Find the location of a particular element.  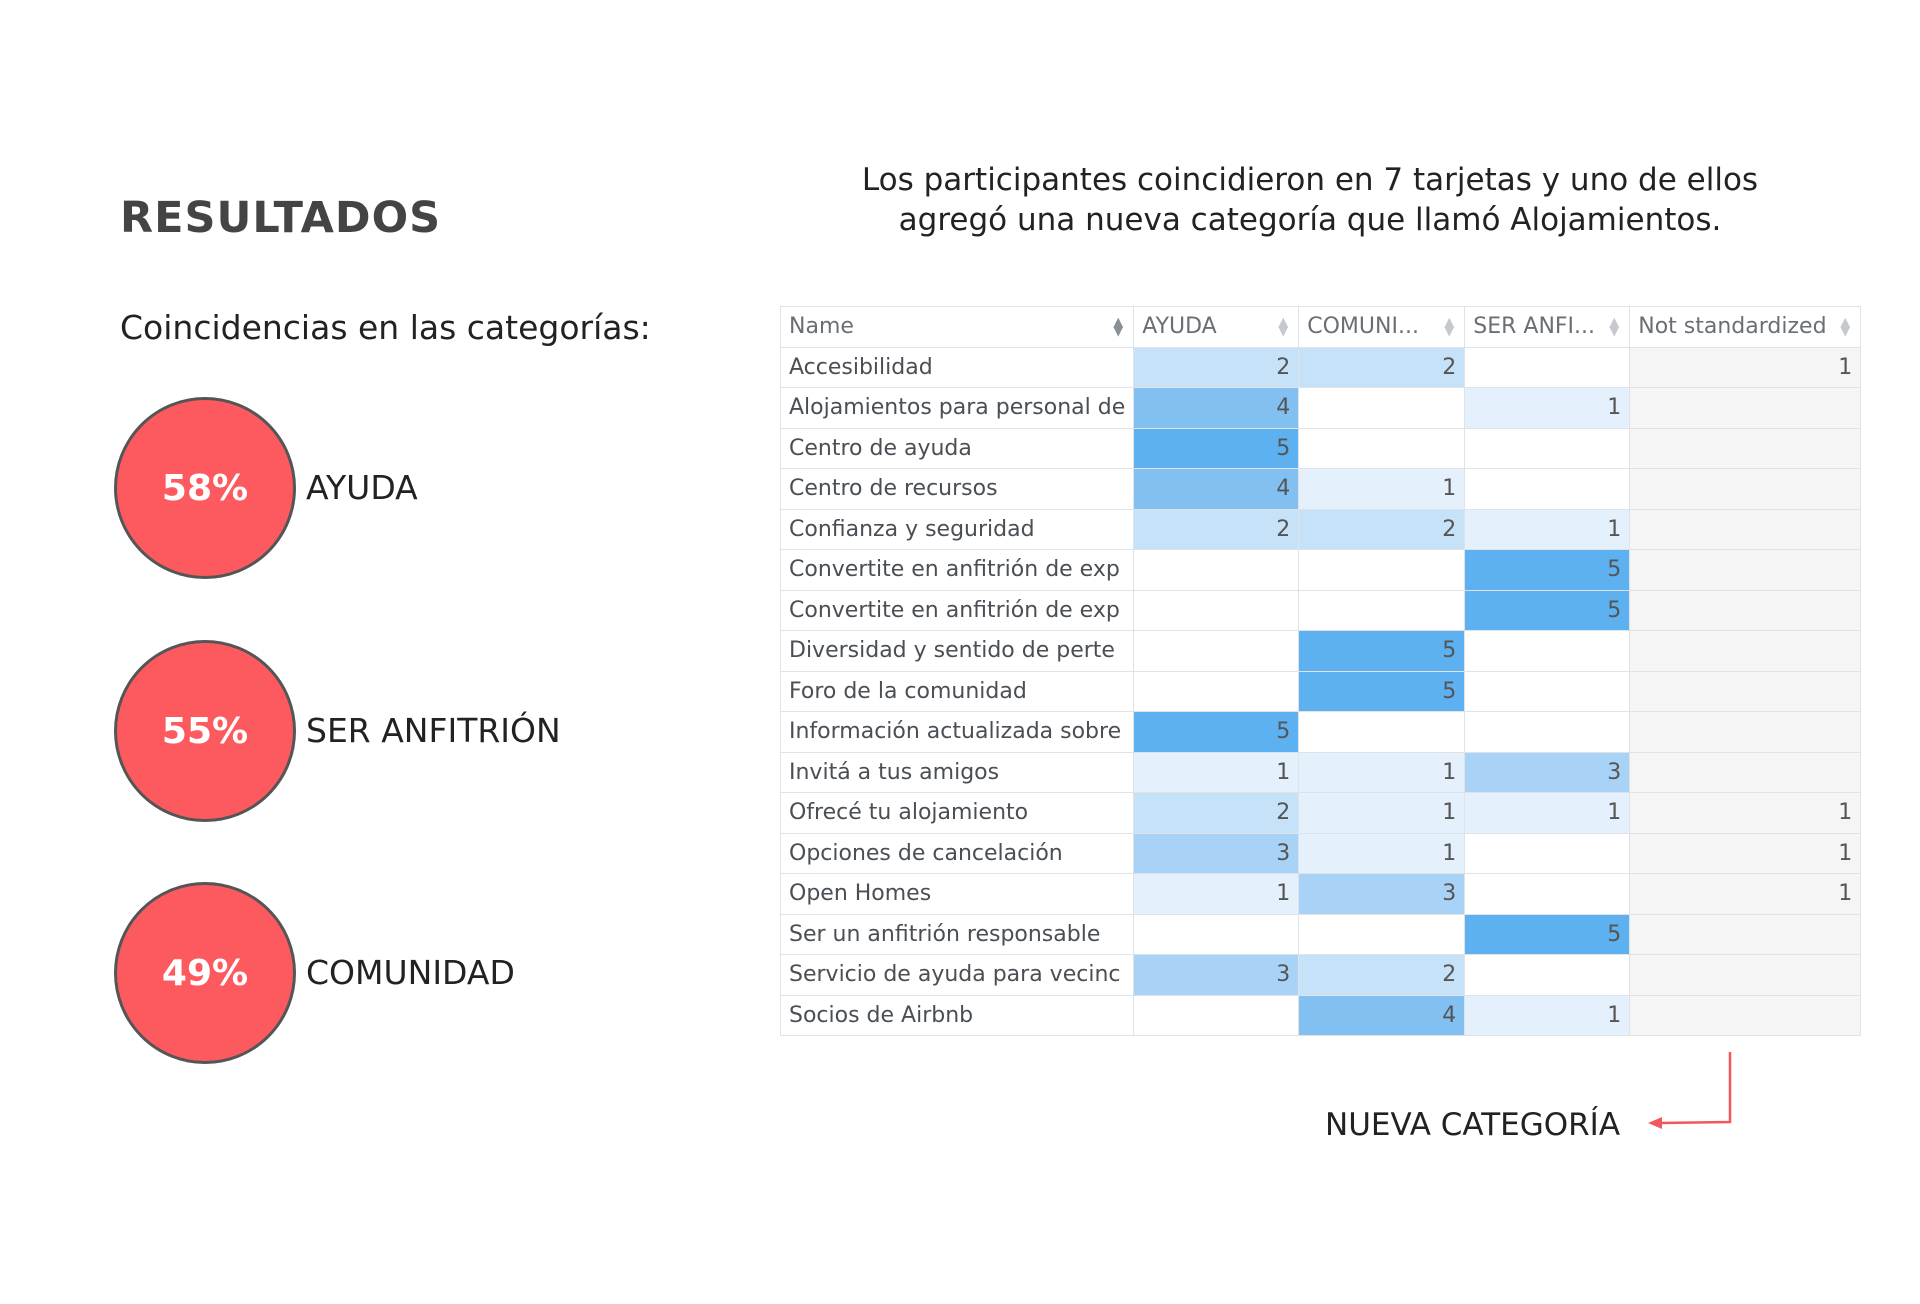

table-row: Foro de la comunidad 5 is located at coordinates (1320, 691).